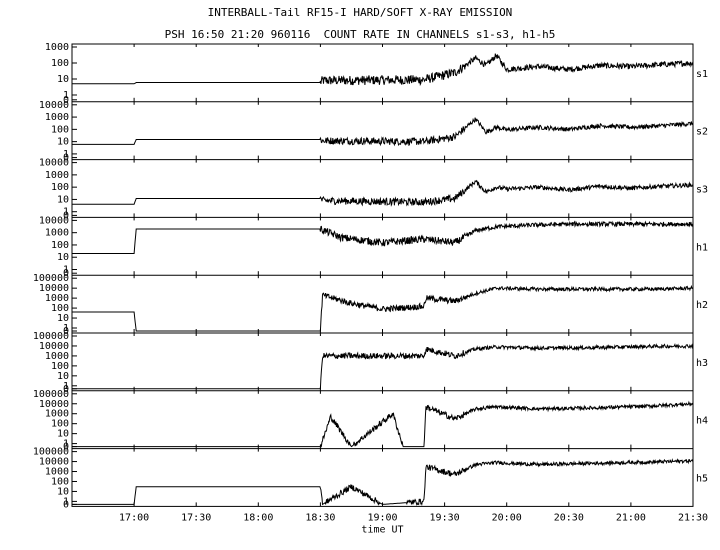 This screenshot has height=550, width=720. What do you see at coordinates (702, 305) in the screenshot?
I see `panel-label-h2: h2` at bounding box center [702, 305].